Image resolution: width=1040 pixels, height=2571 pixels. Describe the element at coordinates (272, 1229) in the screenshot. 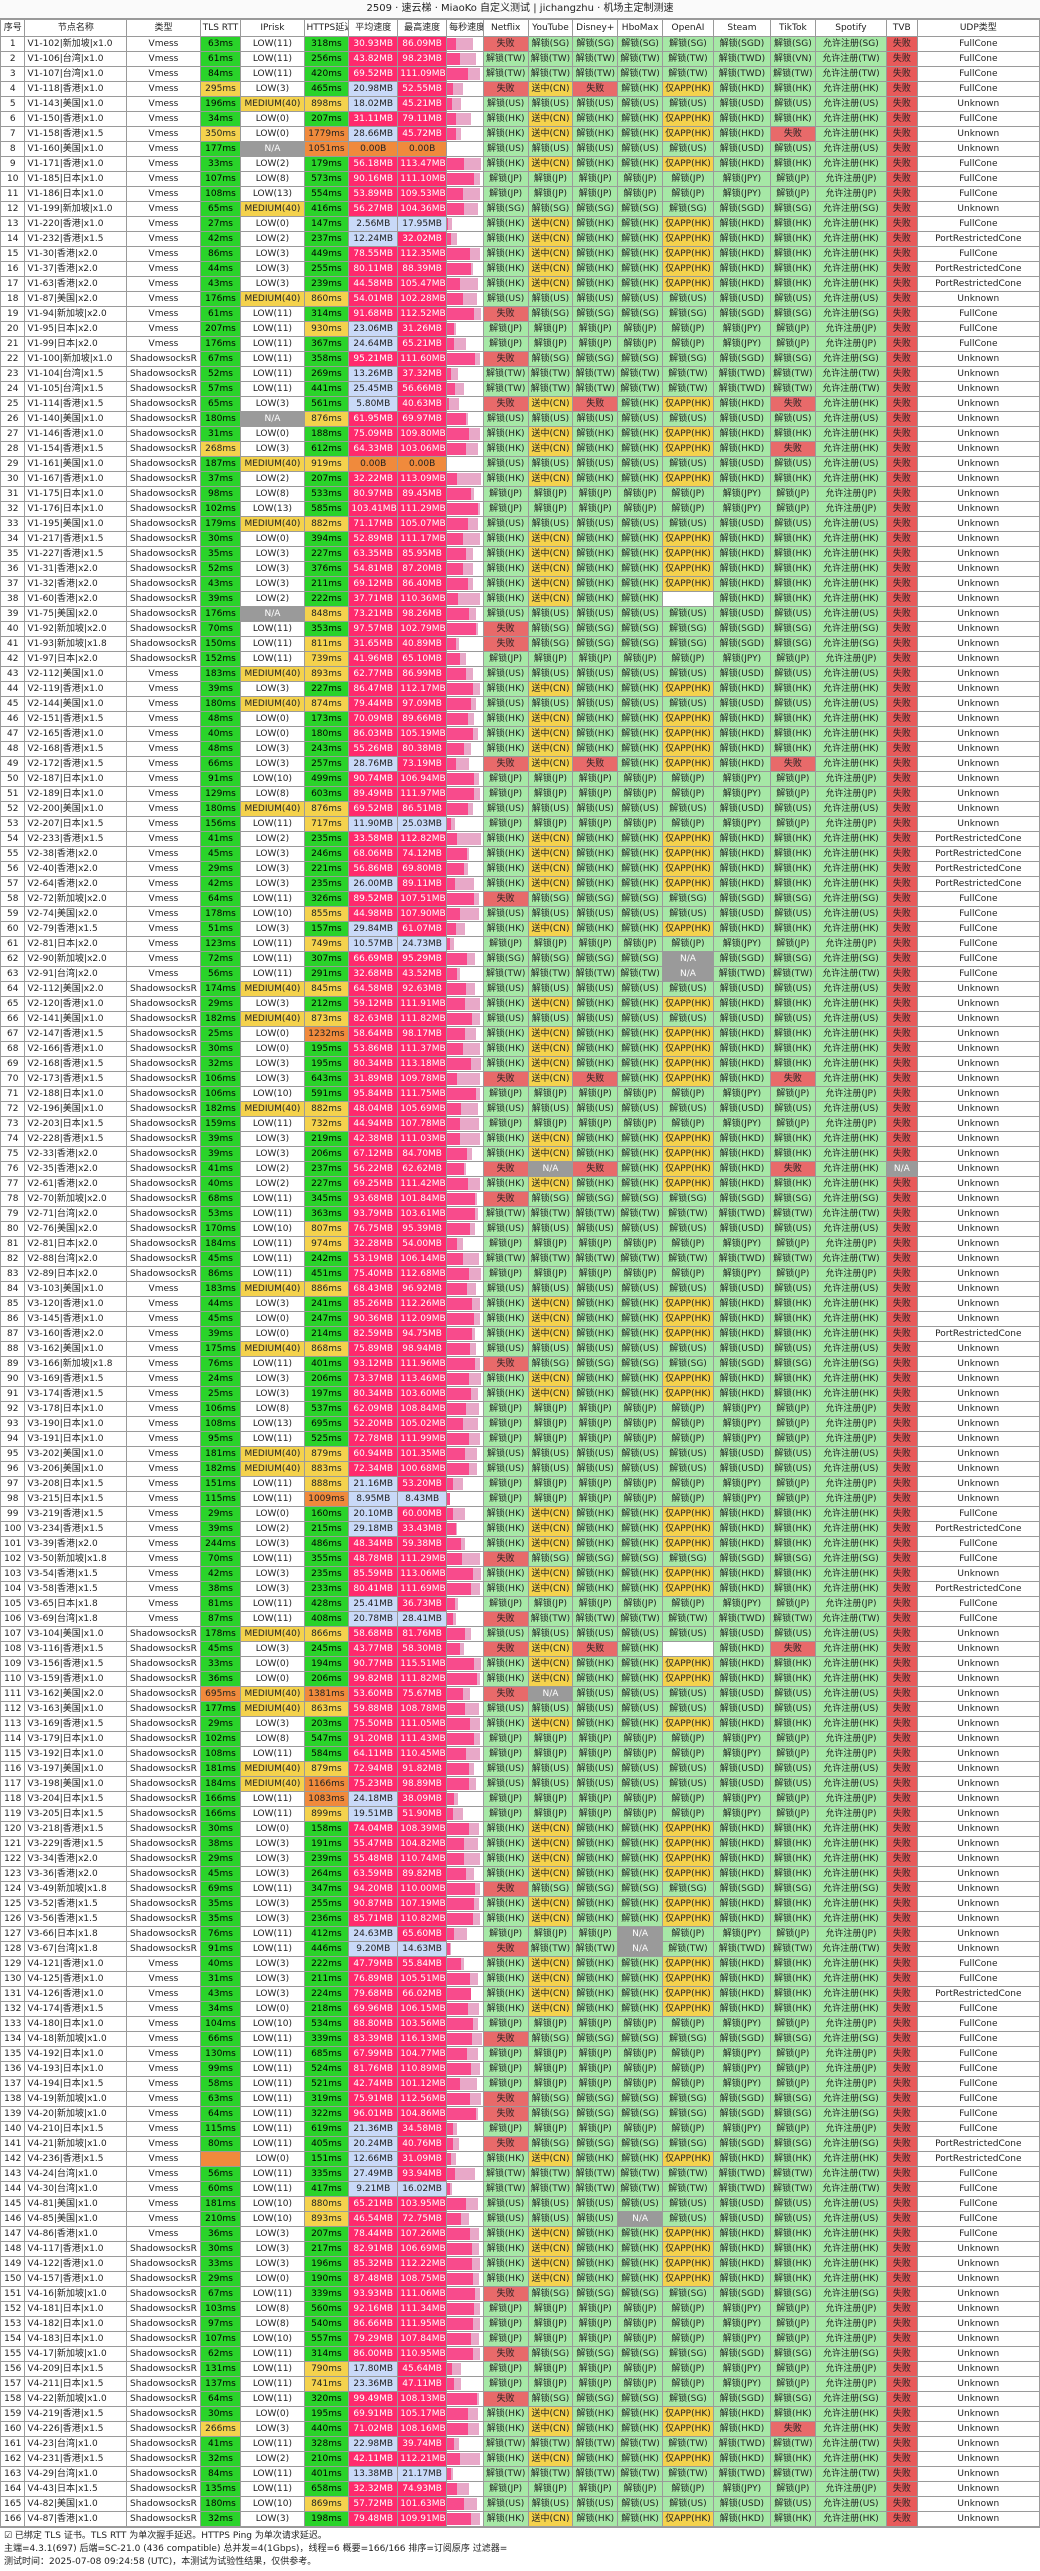

I see `table-cell: LOW(10)` at that location.